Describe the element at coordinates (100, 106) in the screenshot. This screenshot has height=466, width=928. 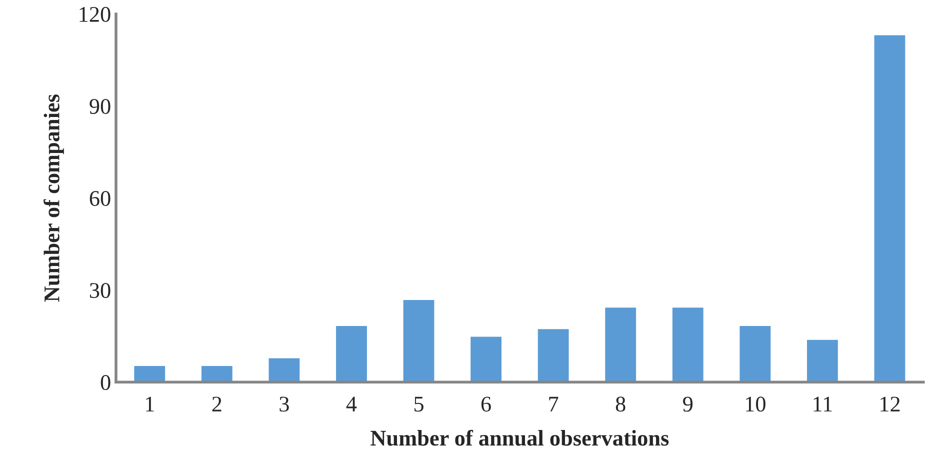
I see `y-tick-label: 90` at that location.